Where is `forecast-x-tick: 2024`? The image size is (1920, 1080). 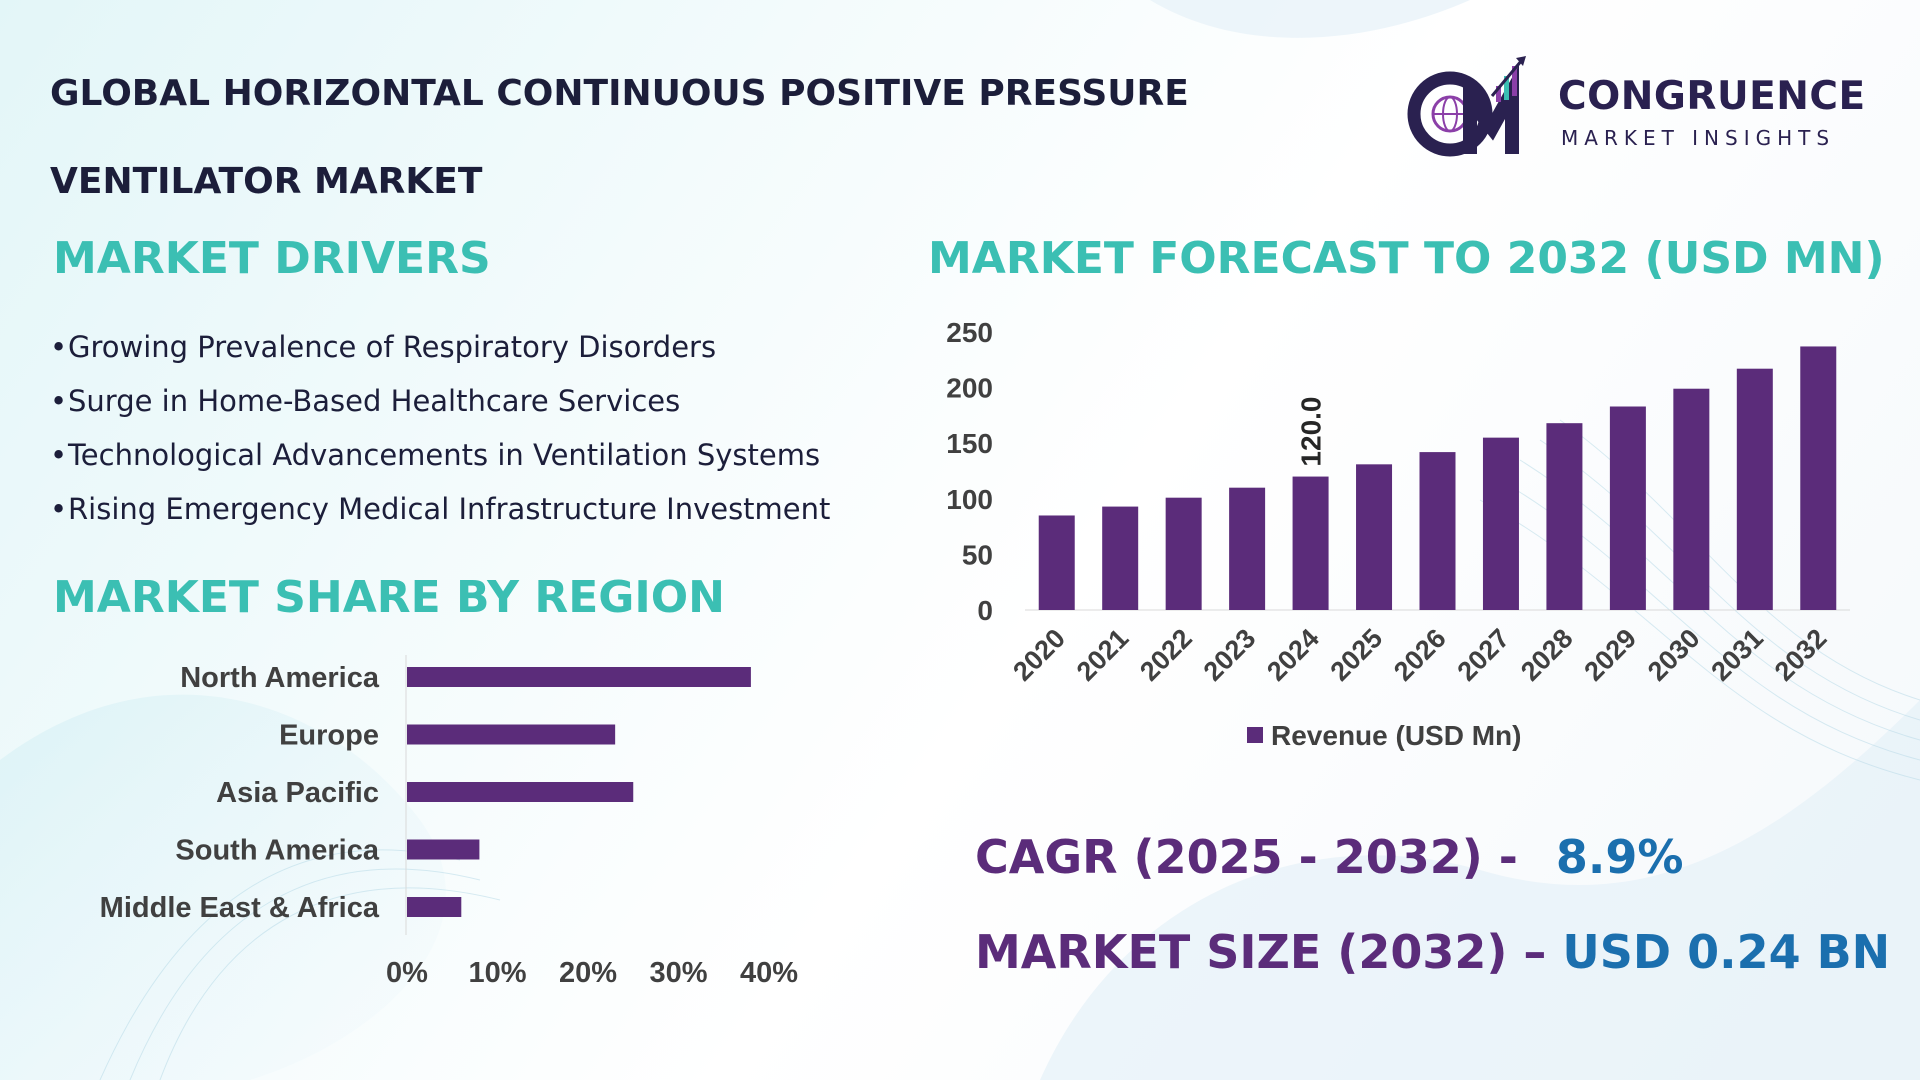 forecast-x-tick: 2024 is located at coordinates (1293, 655).